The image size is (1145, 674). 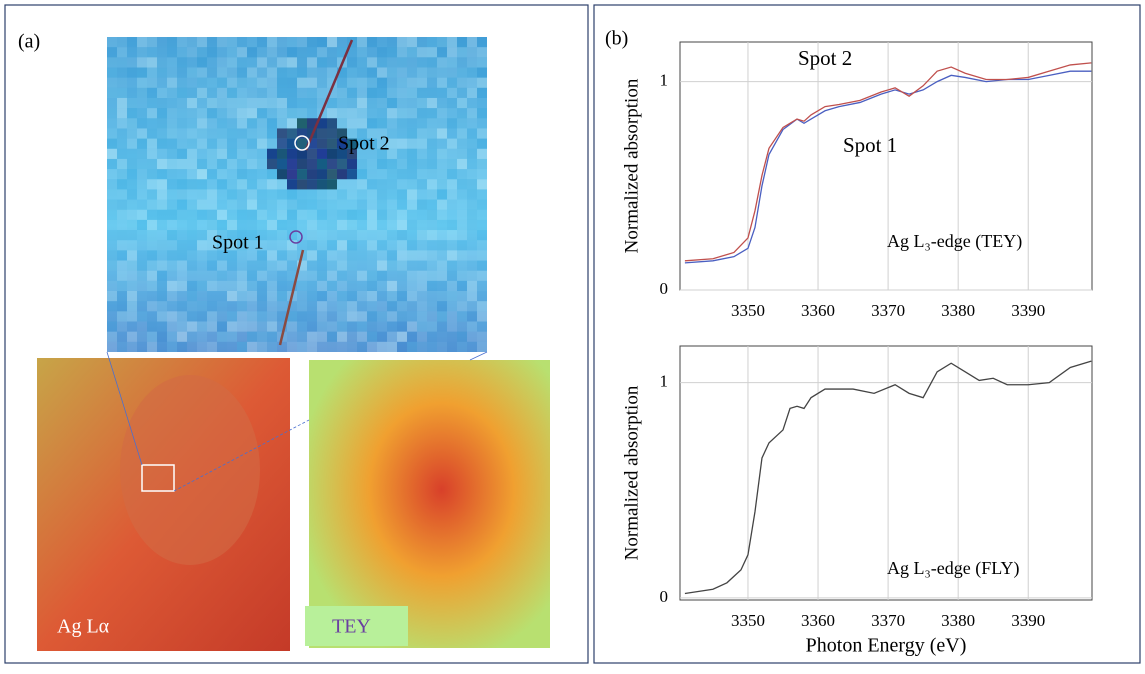 I want to click on x-tick-label: 3360, so click(x=818, y=620).